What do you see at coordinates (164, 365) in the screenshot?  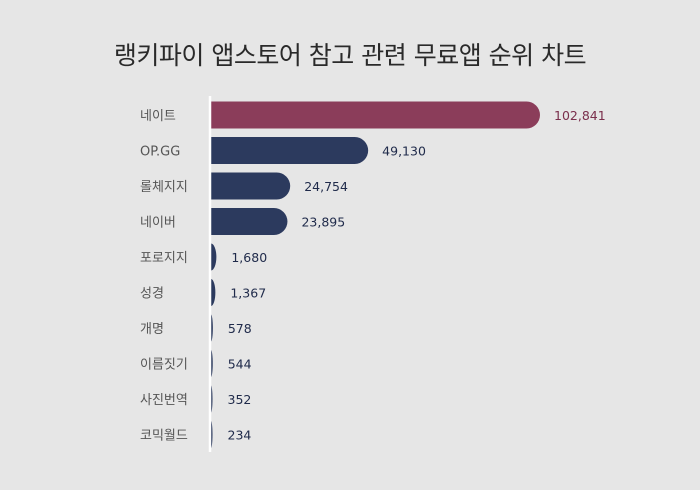 I see `category-label: 이름짓기` at bounding box center [164, 365].